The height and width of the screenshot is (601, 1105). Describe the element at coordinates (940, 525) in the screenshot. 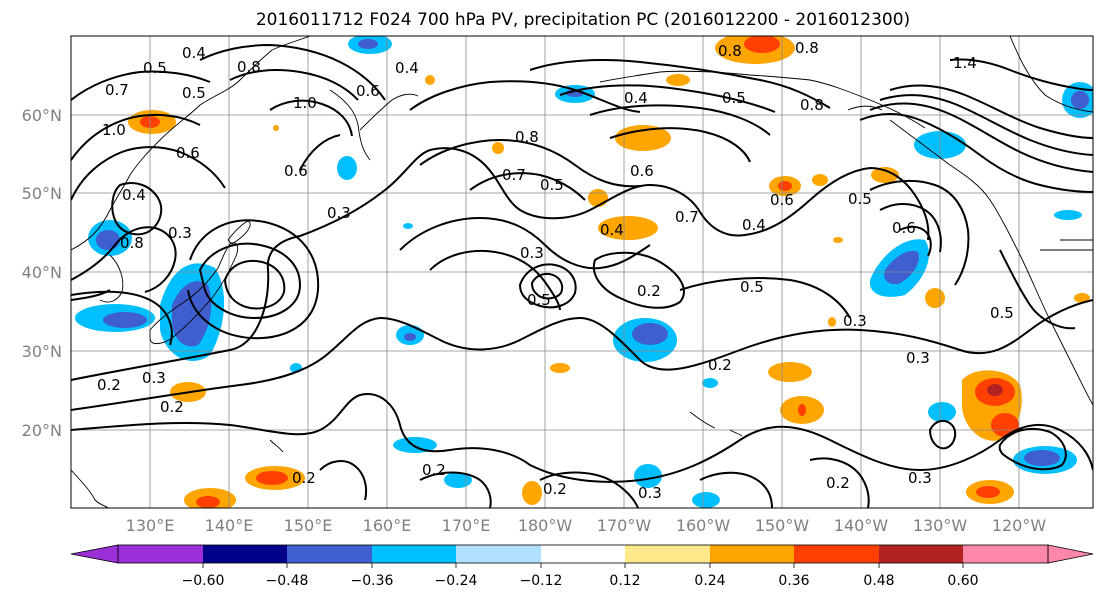

I see `lon-tick-label: 130°W` at that location.